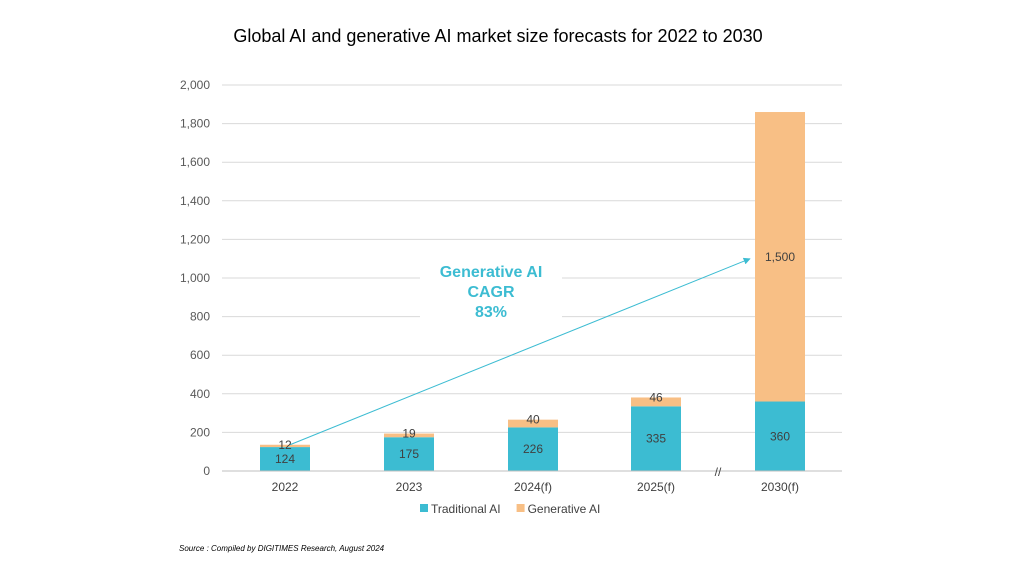 Image resolution: width=1024 pixels, height=576 pixels. I want to click on bar-traditional-ai-2024-f, so click(533, 449).